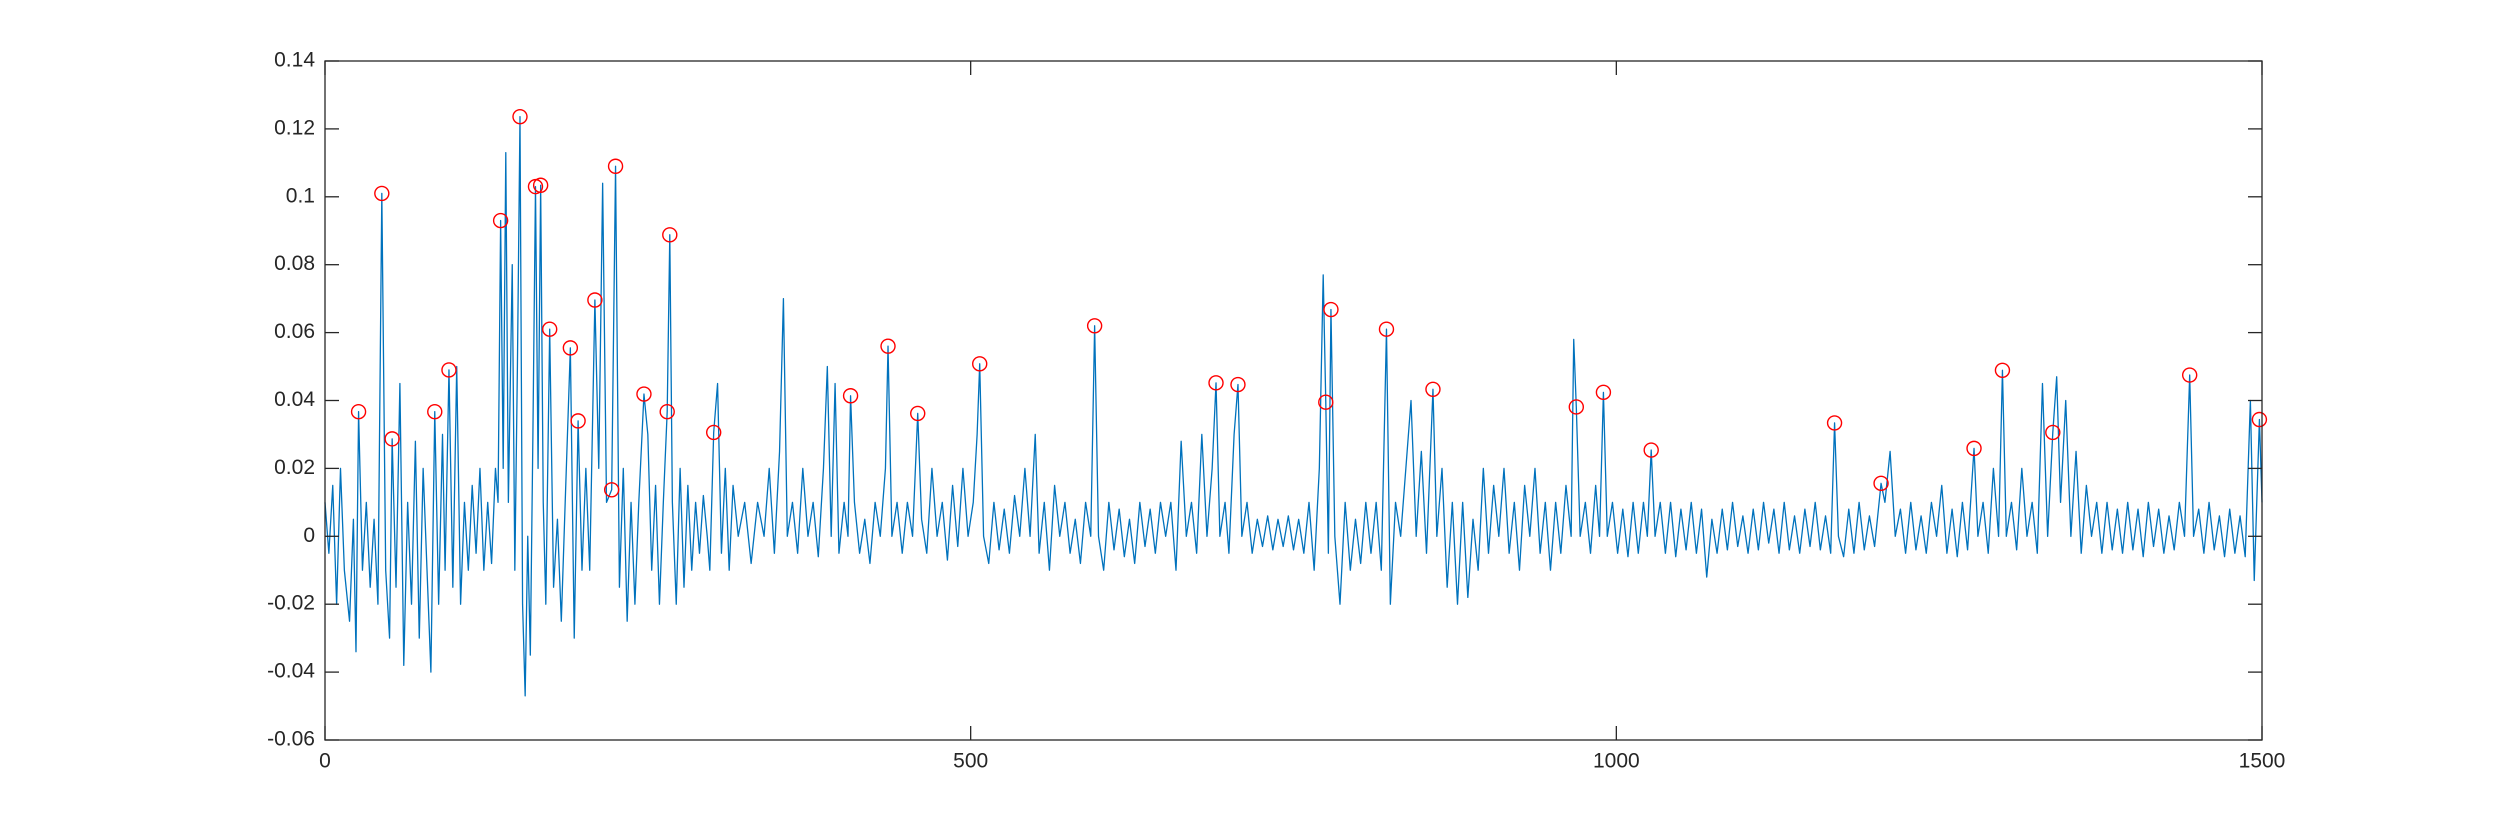 Image resolution: width=2500 pixels, height=833 pixels. What do you see at coordinates (294, 127) in the screenshot?
I see `y-tick-label: 0.12` at bounding box center [294, 127].